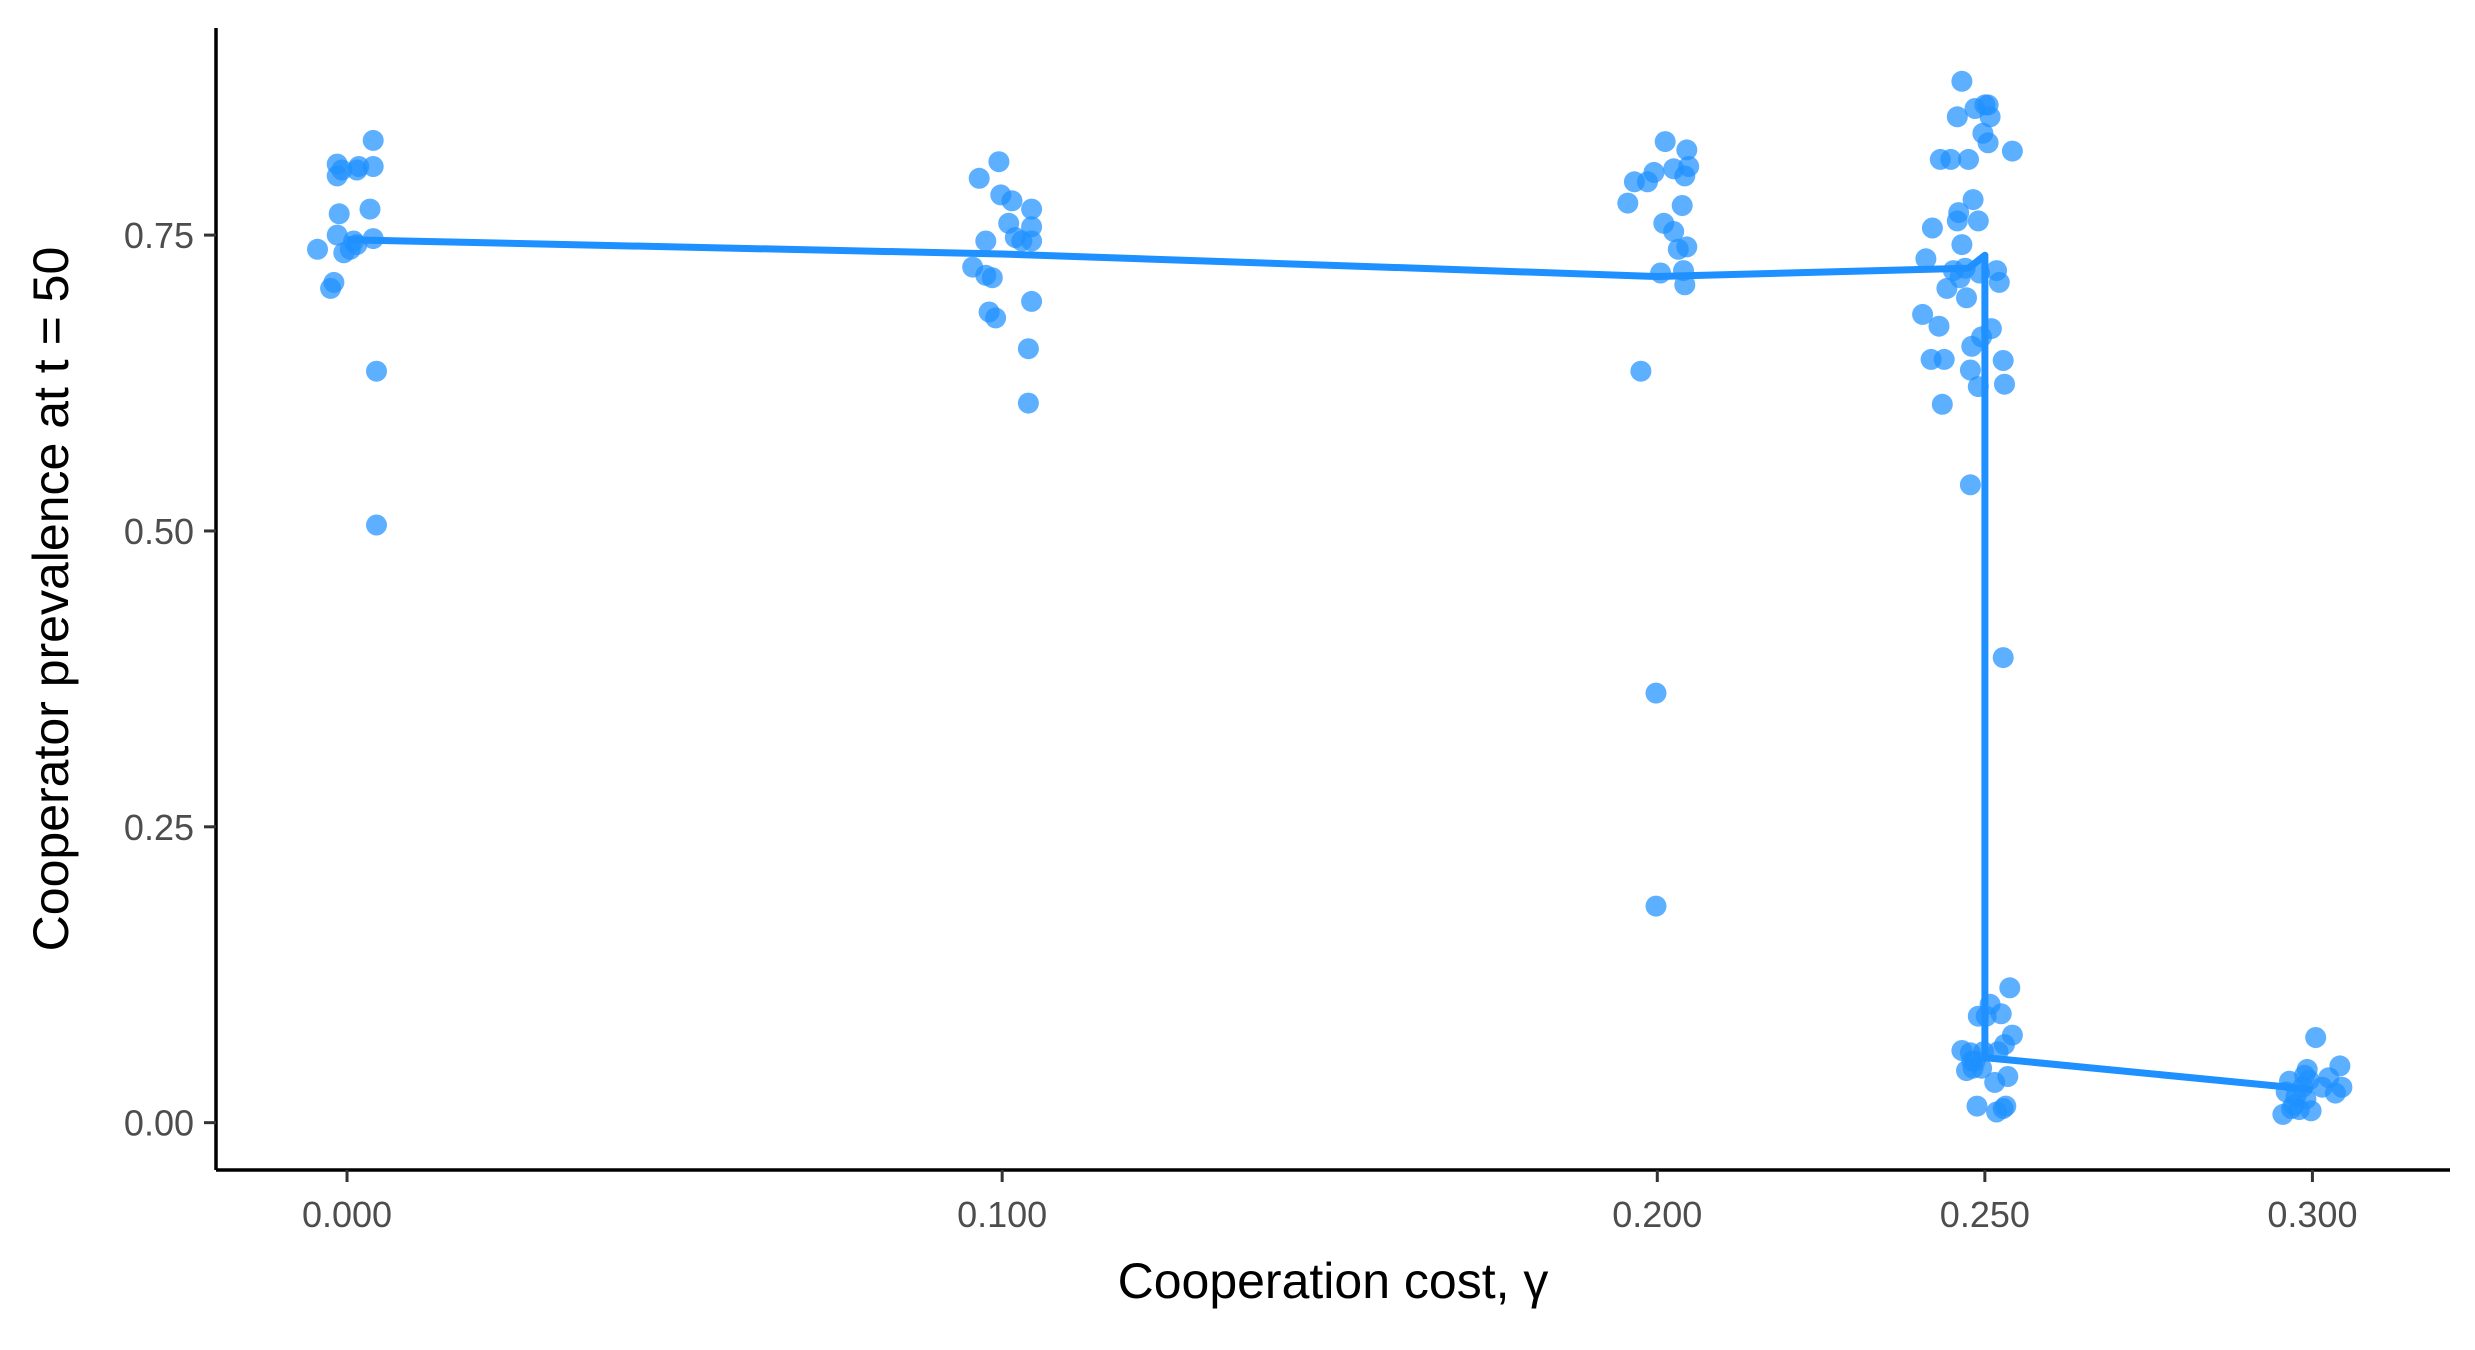  What do you see at coordinates (159, 1123) in the screenshot?
I see `y-tick-label: 0.00` at bounding box center [159, 1123].